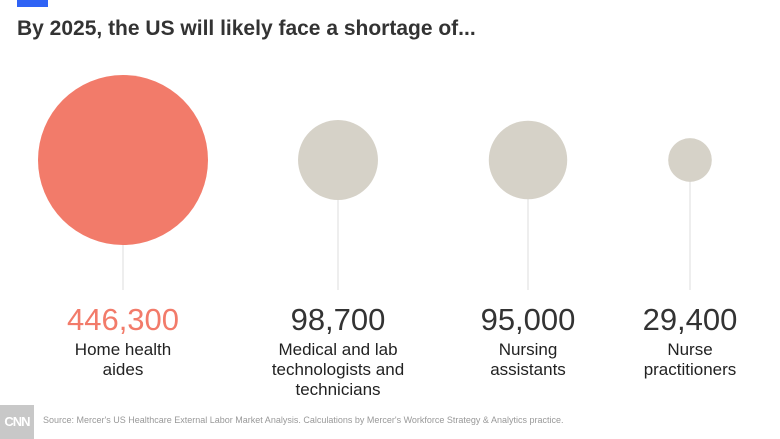 Image resolution: width=780 pixels, height=439 pixels. What do you see at coordinates (123, 349) in the screenshot?
I see `category-label-line: Home health` at bounding box center [123, 349].